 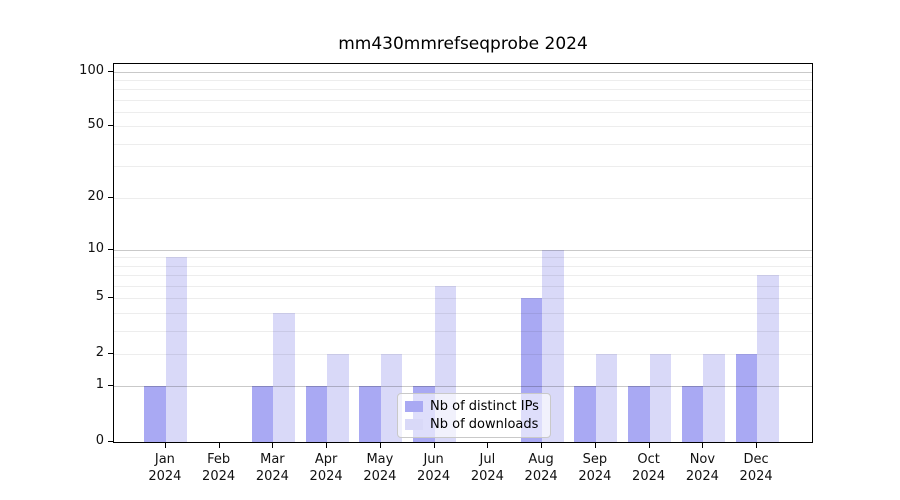 What do you see at coordinates (596, 253) in the screenshot?
I see `bar-group-sep` at bounding box center [596, 253].